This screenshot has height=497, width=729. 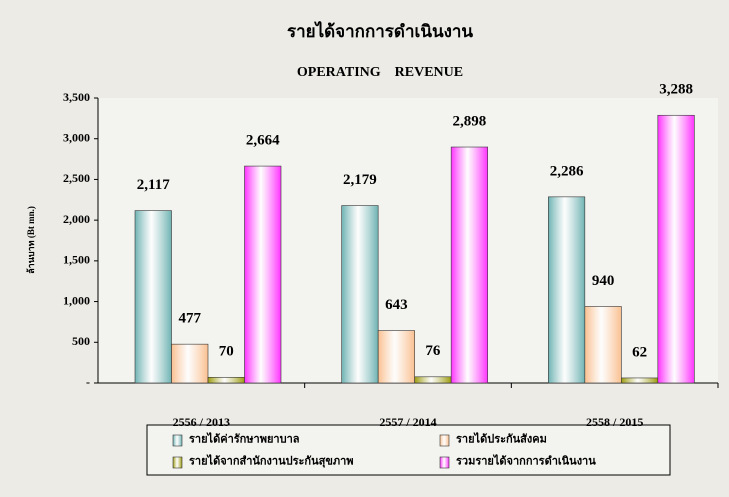 What do you see at coordinates (76, 97) in the screenshot?
I see `y-tick-label: 3,500` at bounding box center [76, 97].